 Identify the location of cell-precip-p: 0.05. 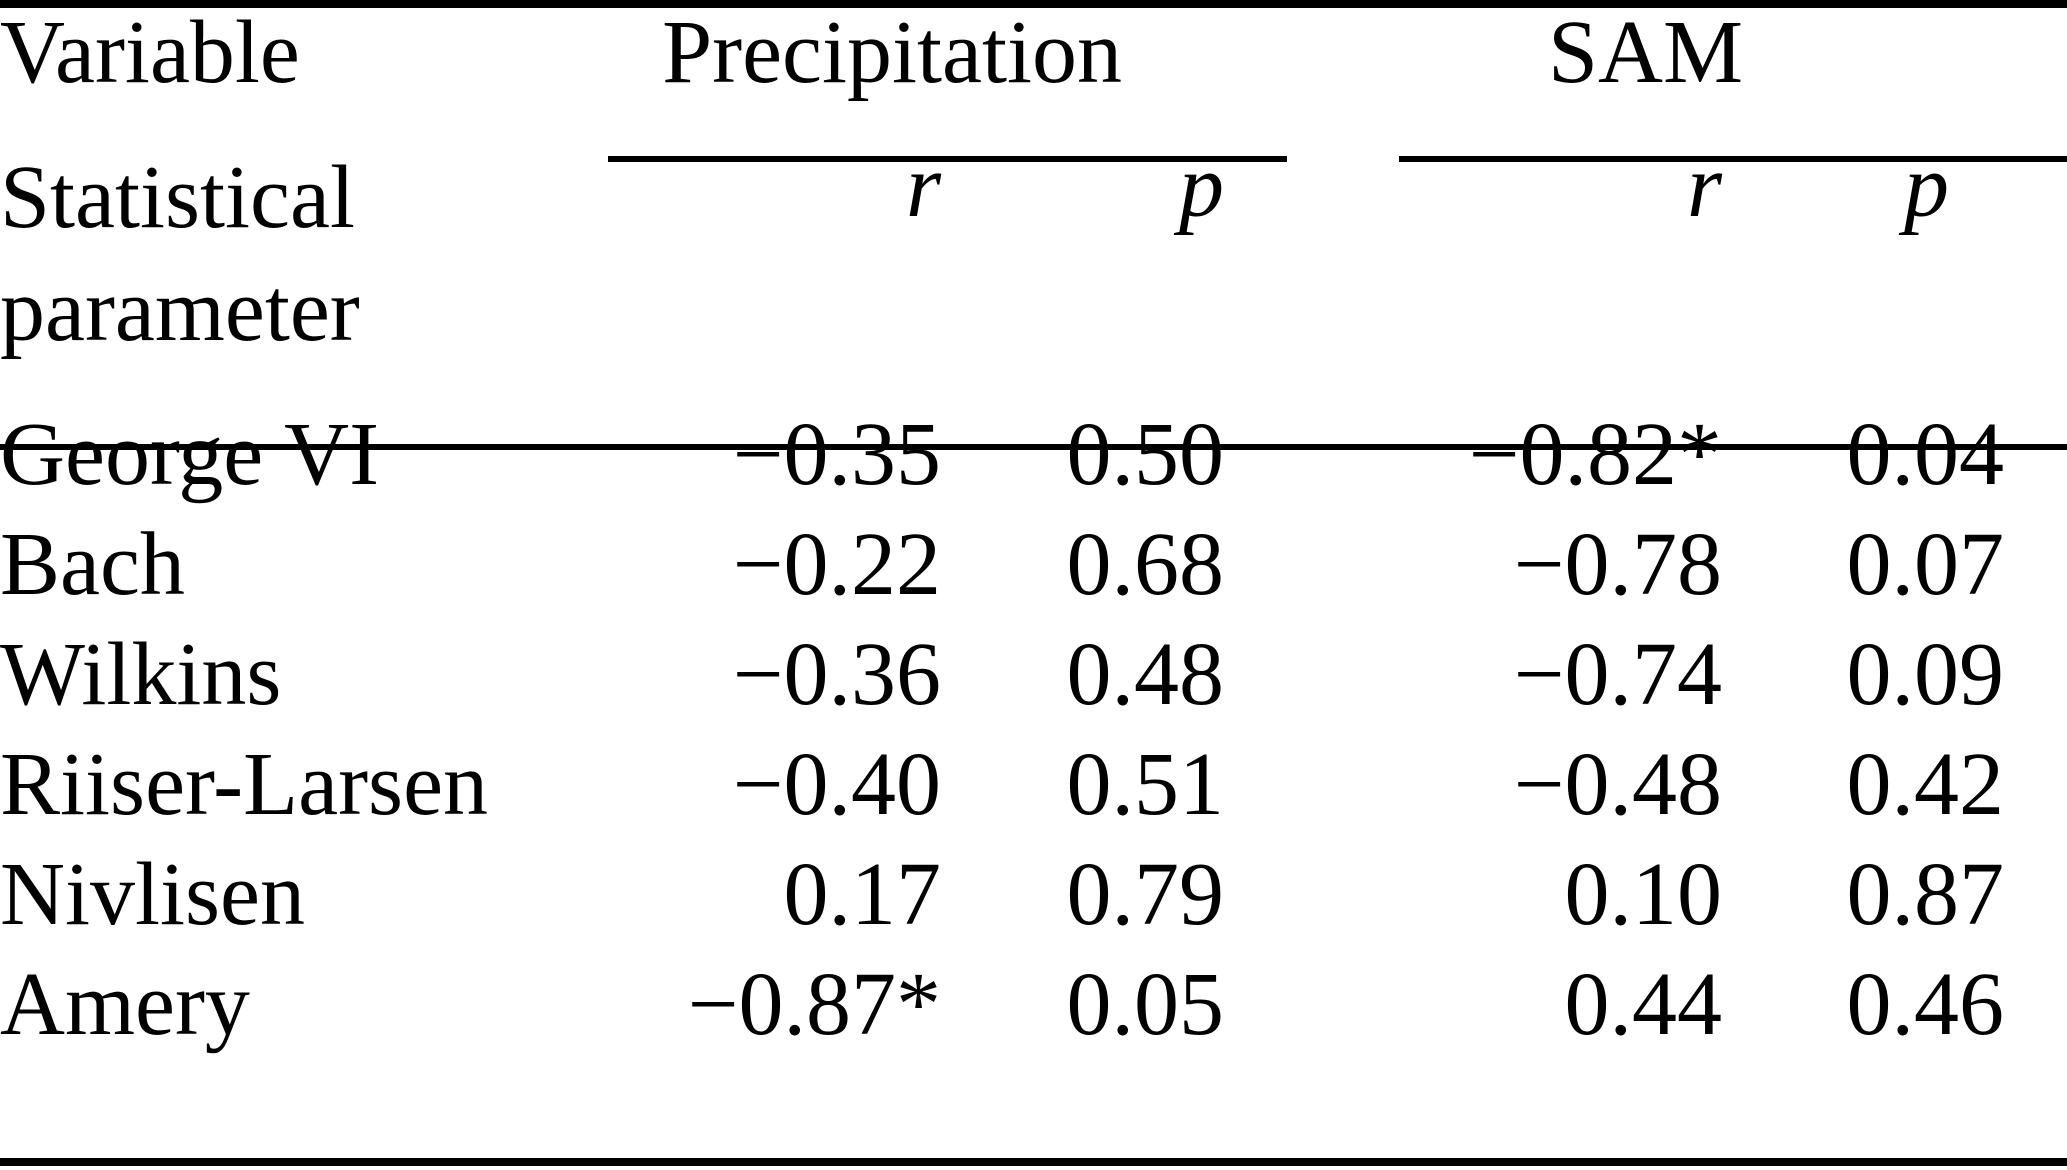
(1145, 1004).